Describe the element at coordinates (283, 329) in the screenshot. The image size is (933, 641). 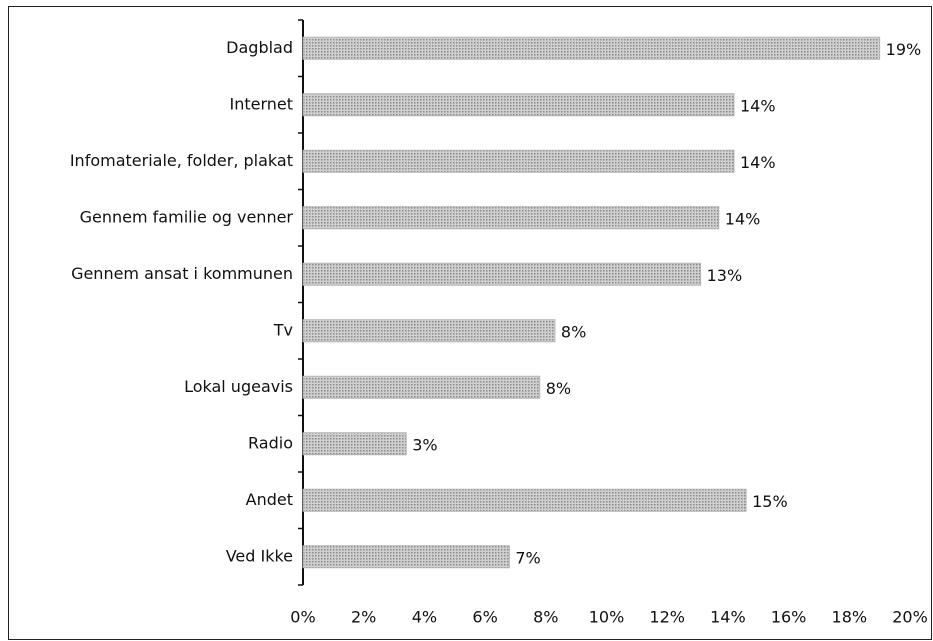
I see `y-tick-label: Tv` at that location.